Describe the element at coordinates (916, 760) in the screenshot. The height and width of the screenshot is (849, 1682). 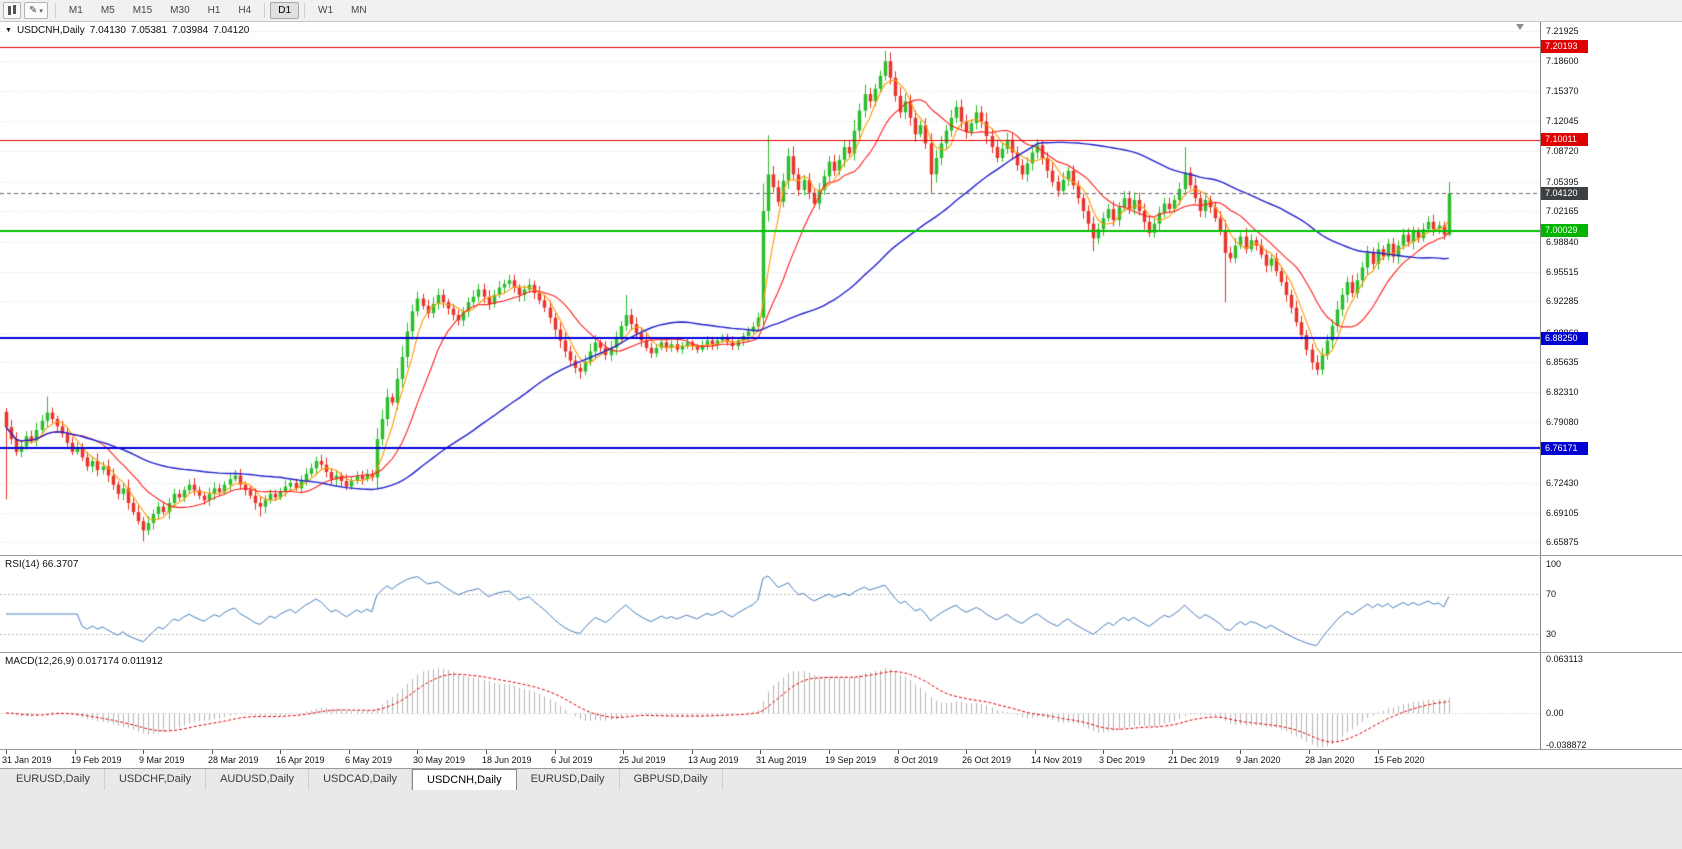
I see `date-label: 8 Oct 2019` at that location.